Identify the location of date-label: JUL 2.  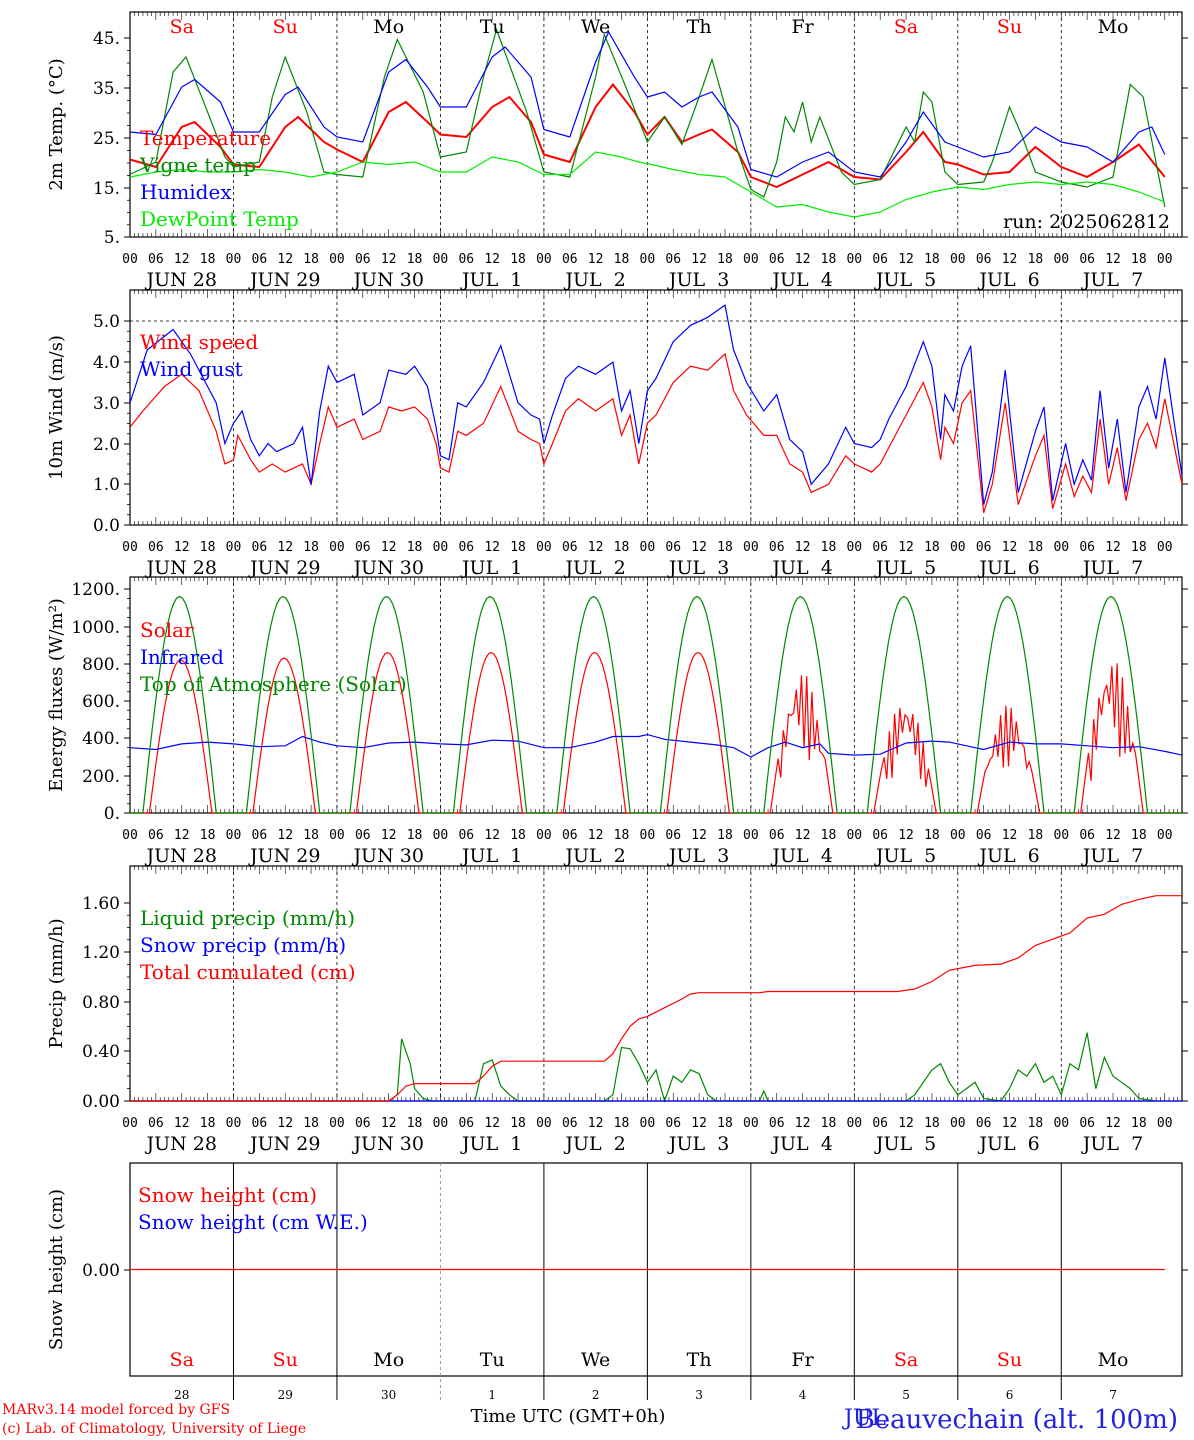
(594, 568).